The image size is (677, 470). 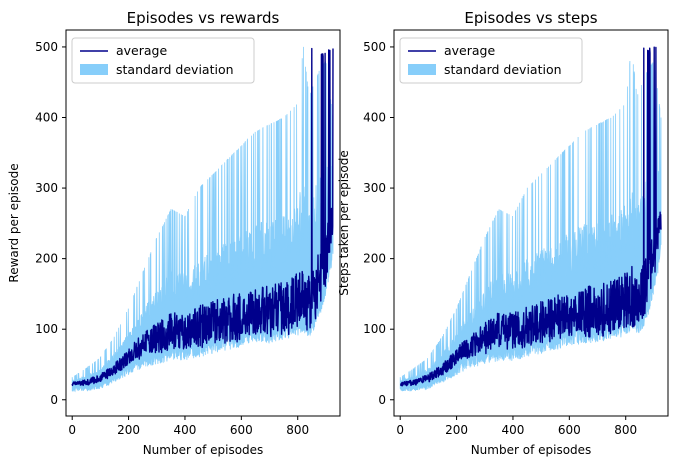 What do you see at coordinates (344, 222) in the screenshot?
I see `y-axis-label: Steps taken per episode` at bounding box center [344, 222].